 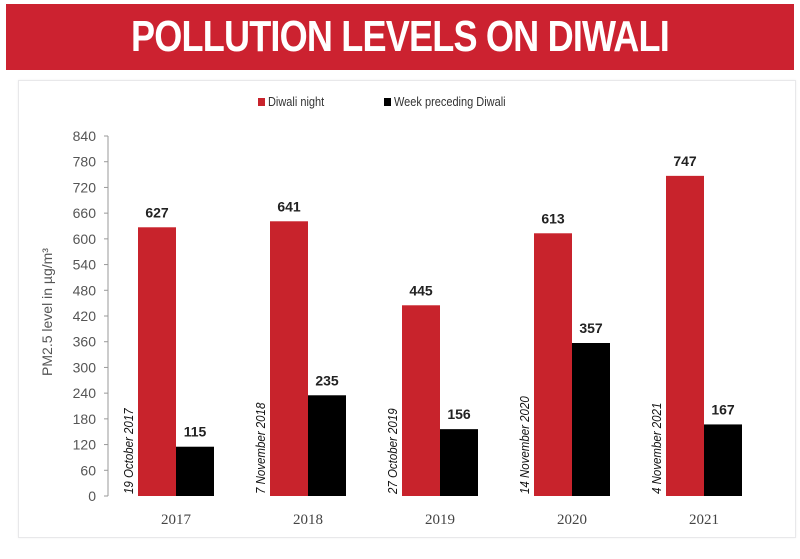 I want to click on bar-value-label: 445, so click(x=421, y=290).